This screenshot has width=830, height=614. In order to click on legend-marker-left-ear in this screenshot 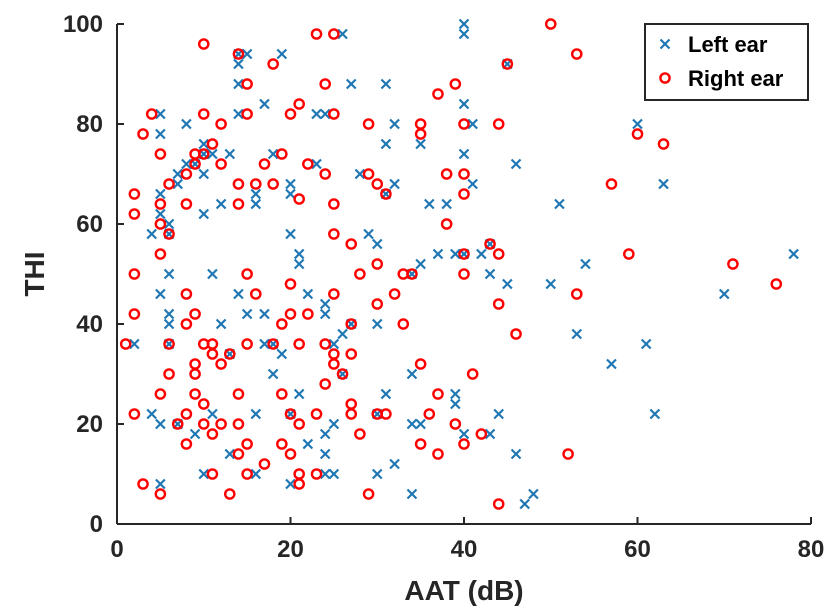, I will do `click(665, 44)`.